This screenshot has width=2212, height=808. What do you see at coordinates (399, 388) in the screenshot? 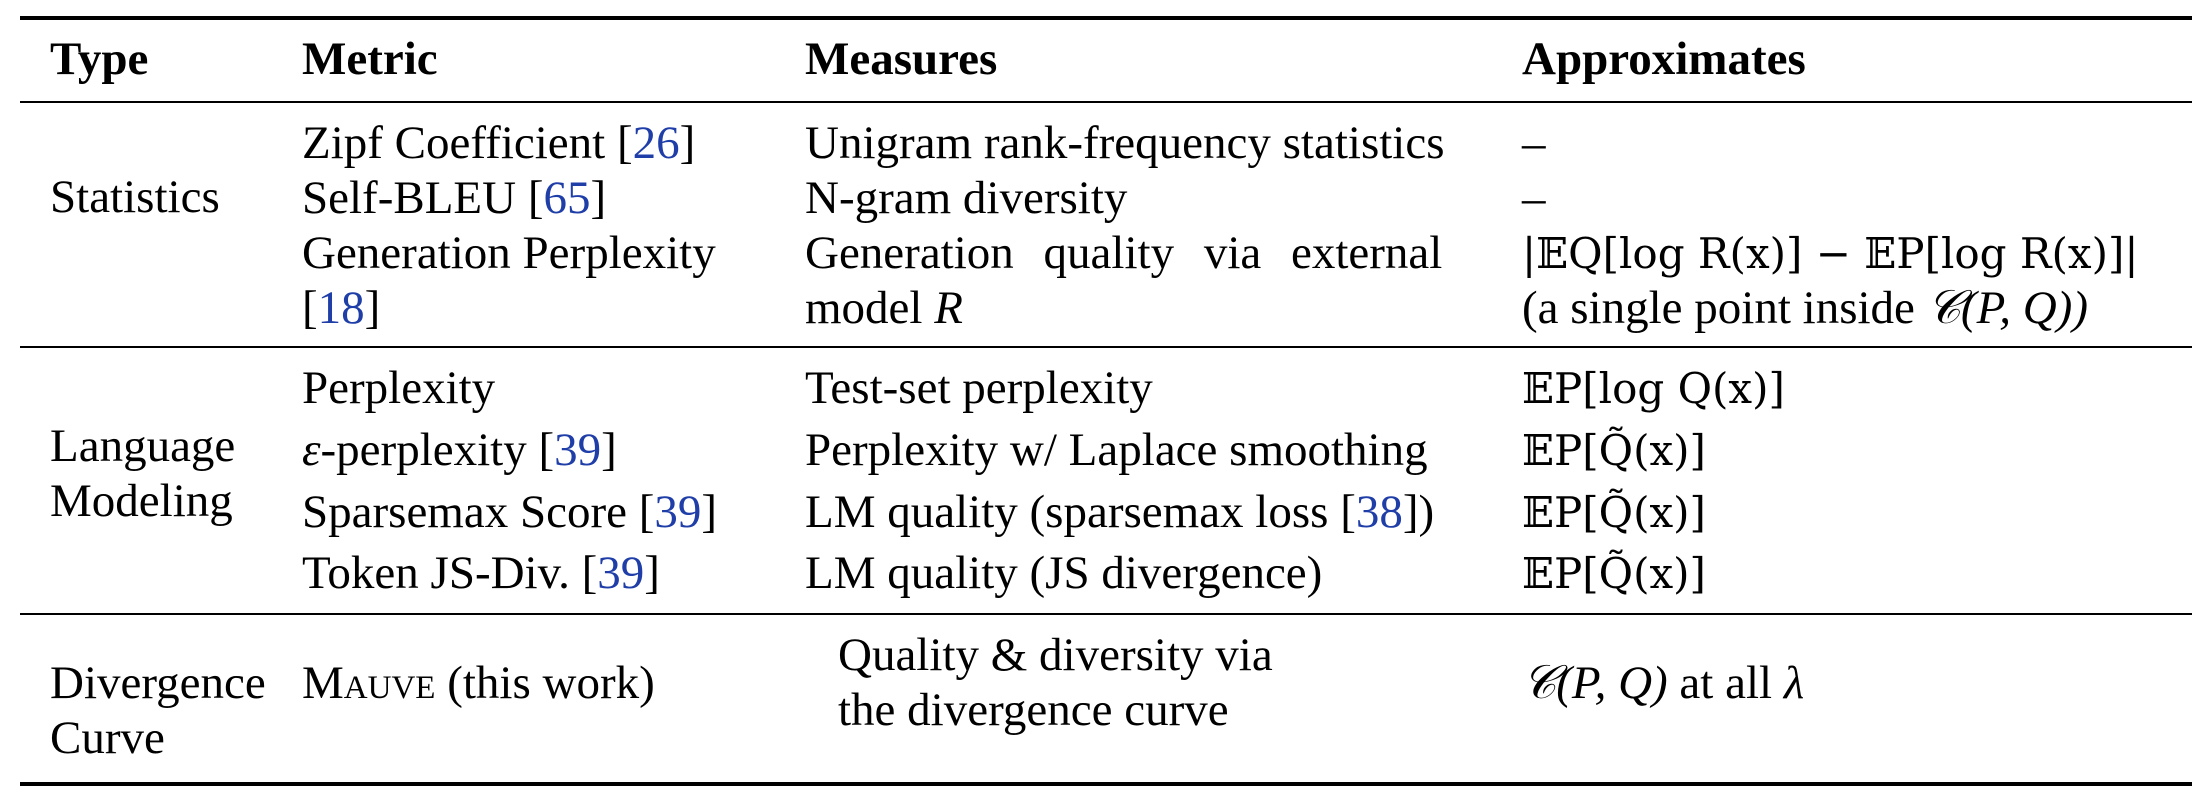
I see `metric-label: Perplexity` at bounding box center [399, 388].